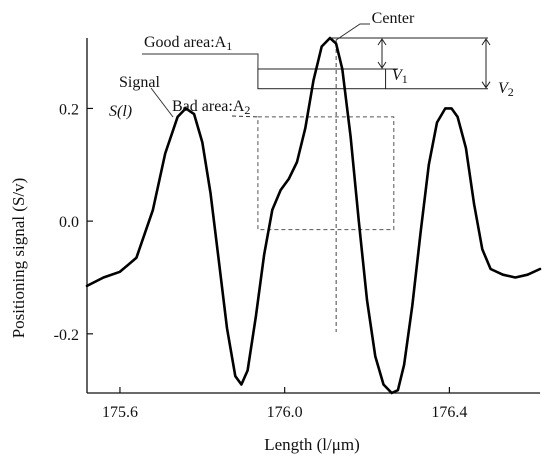  I want to click on x-tick-label: 176.4, so click(449, 412).